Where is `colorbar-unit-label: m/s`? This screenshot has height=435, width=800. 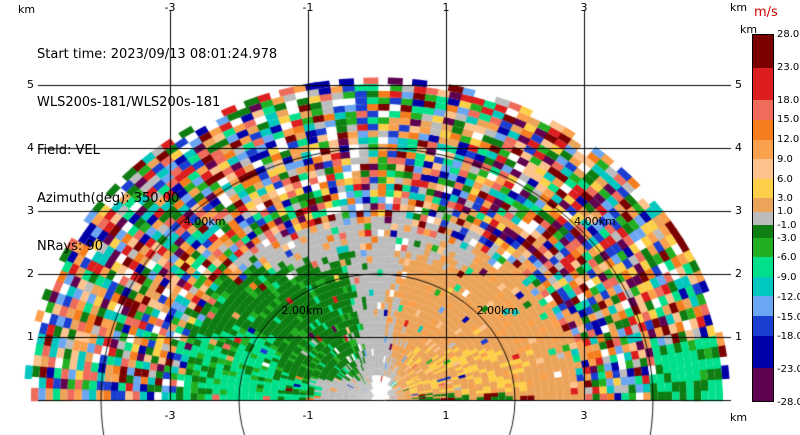 colorbar-unit-label: m/s is located at coordinates (766, 12).